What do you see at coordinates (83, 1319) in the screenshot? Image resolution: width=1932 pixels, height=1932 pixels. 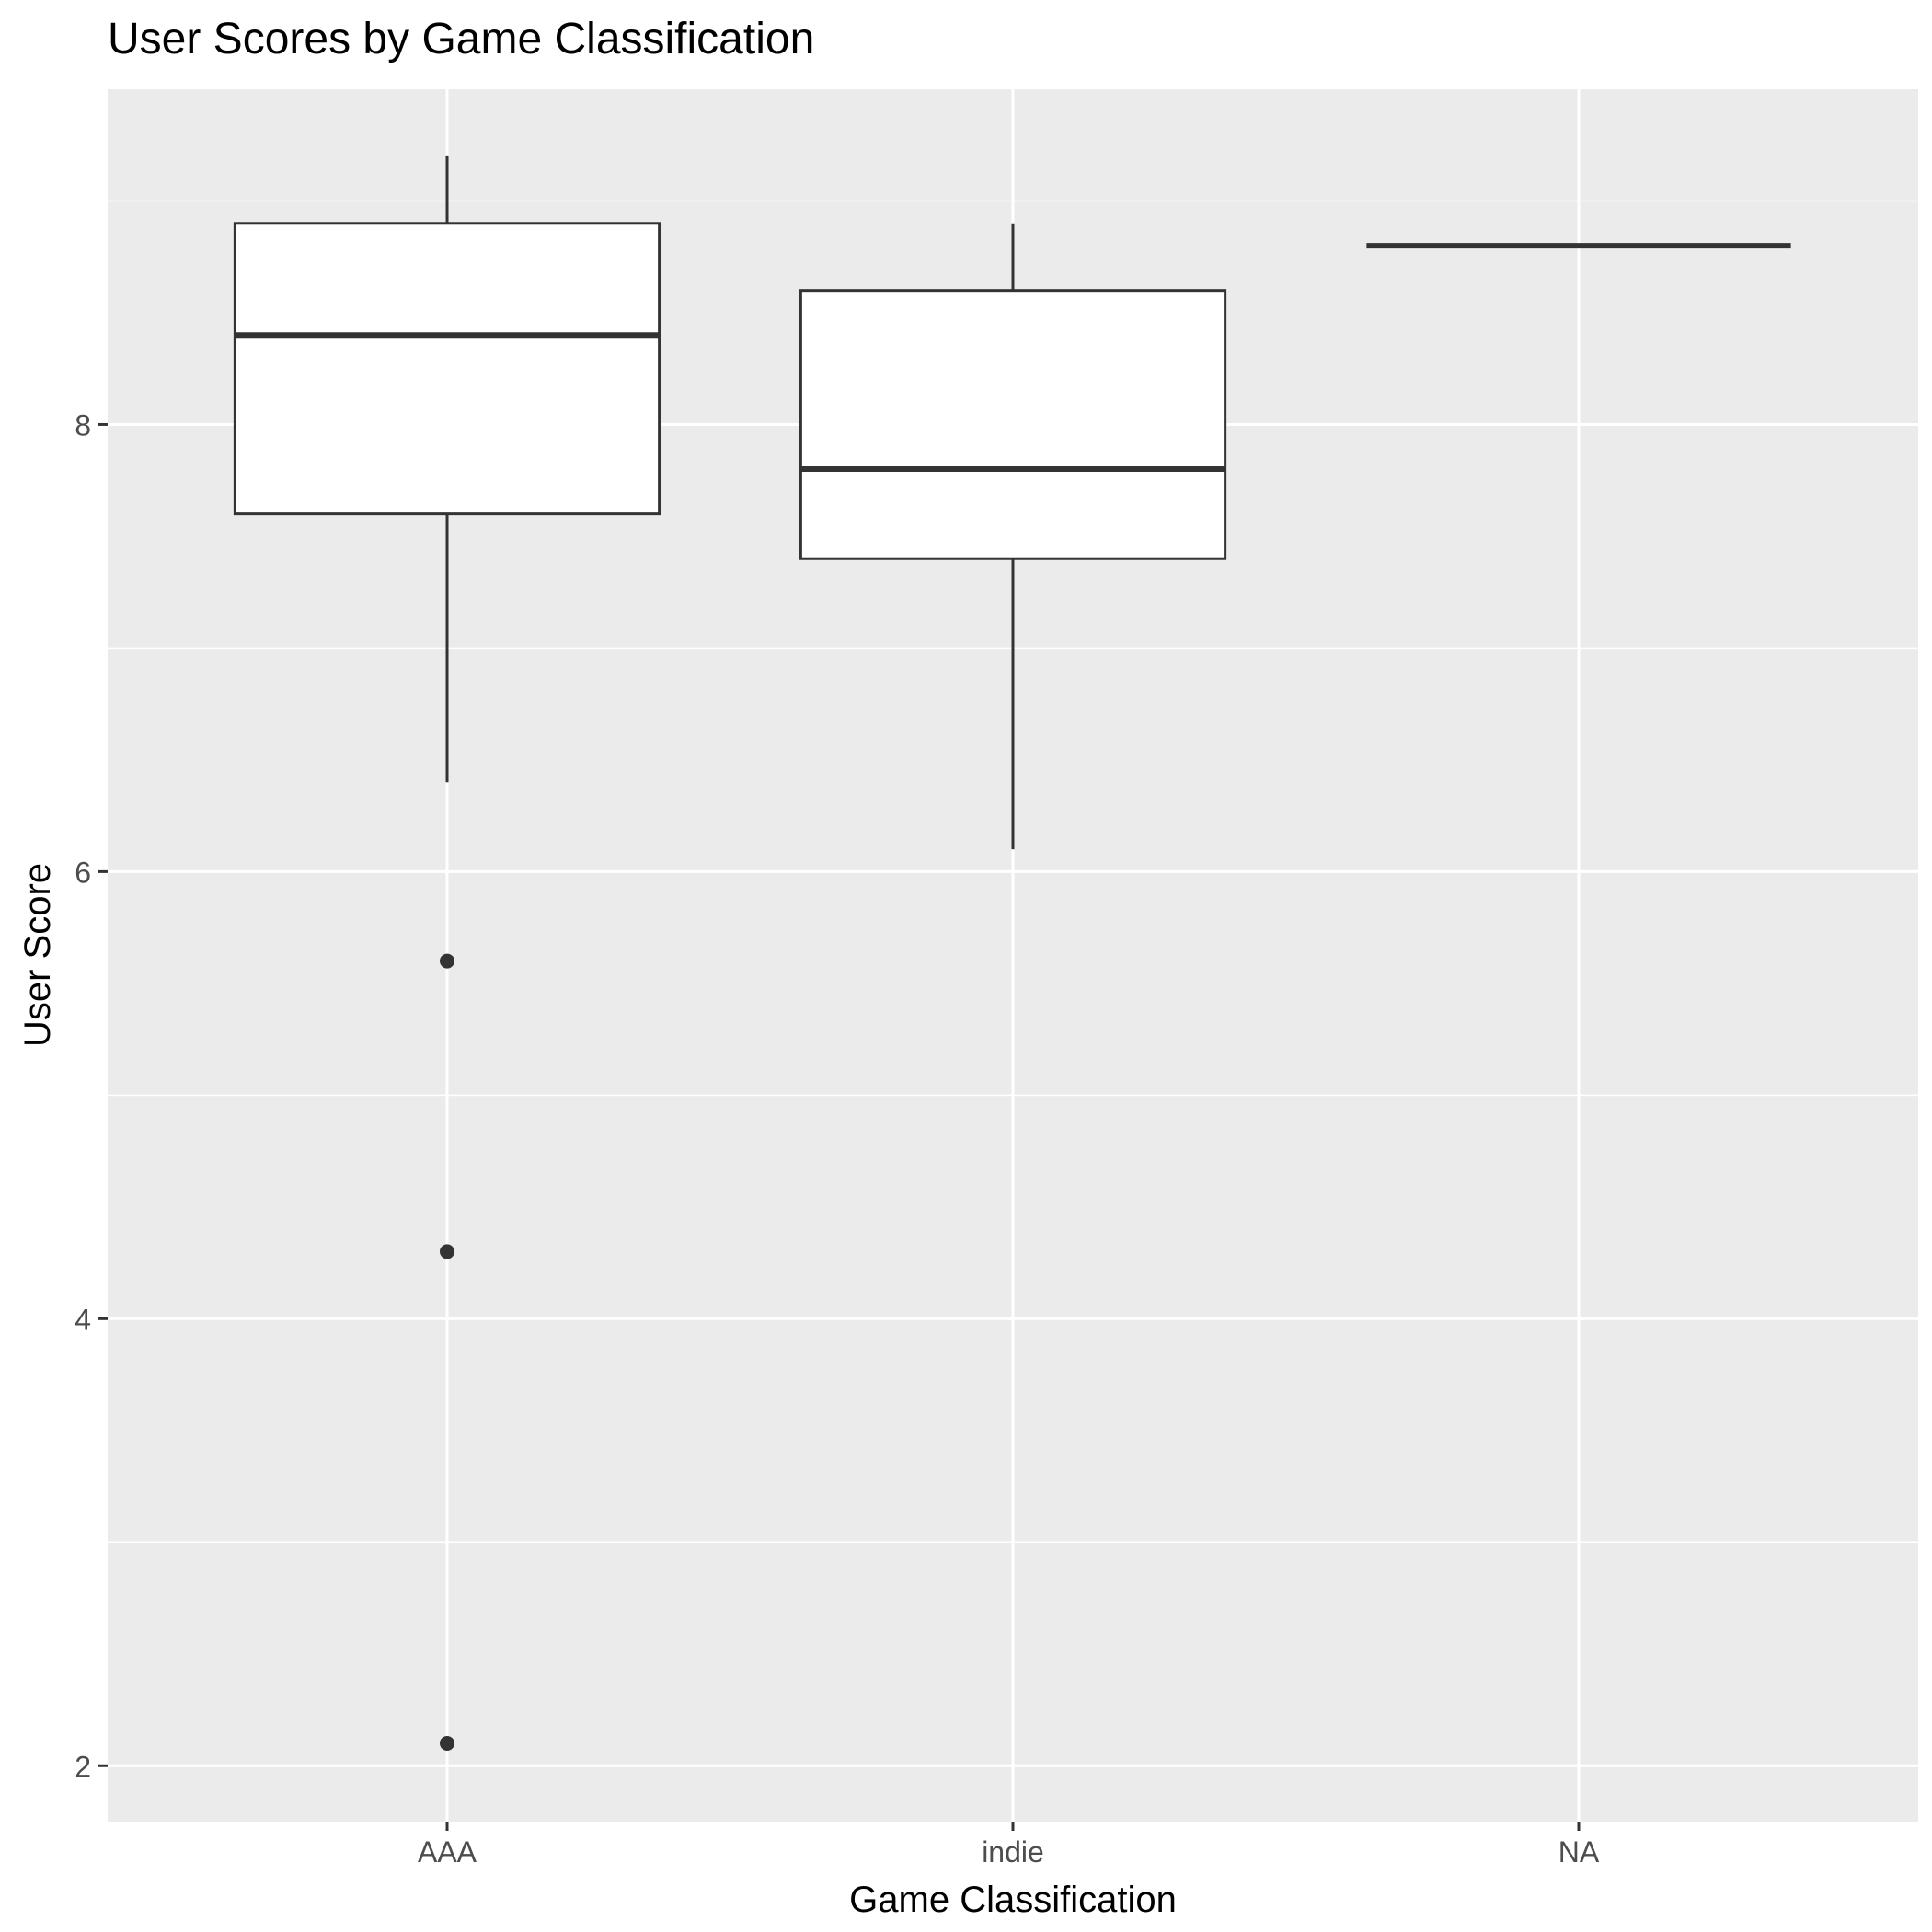 I see `y-tick-label: 4` at bounding box center [83, 1319].